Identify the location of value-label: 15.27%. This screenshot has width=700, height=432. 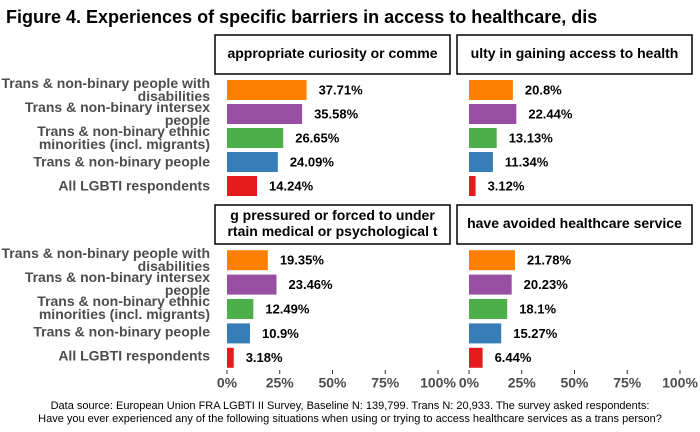
(535, 333).